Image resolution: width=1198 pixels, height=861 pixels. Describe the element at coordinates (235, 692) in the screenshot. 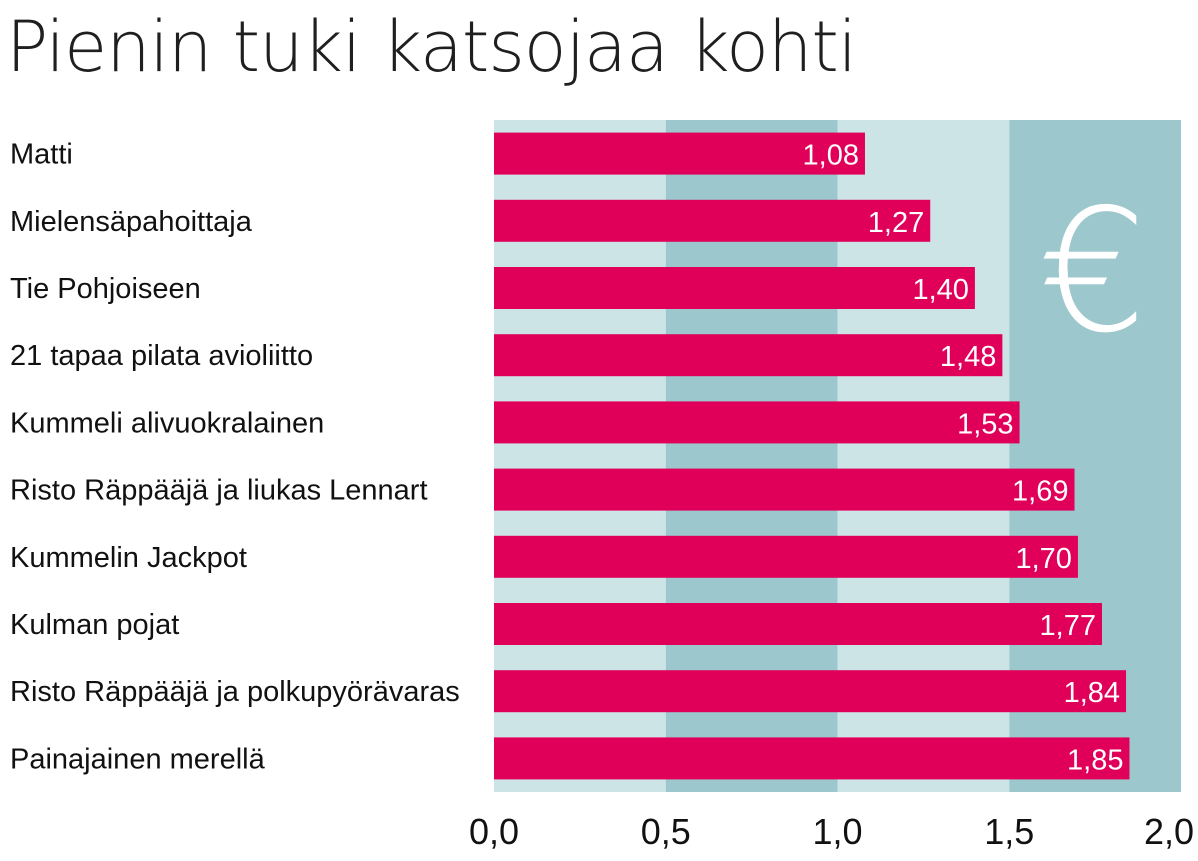

I see `category-label: Risto Räppääjä ja polkupyörävaras` at that location.